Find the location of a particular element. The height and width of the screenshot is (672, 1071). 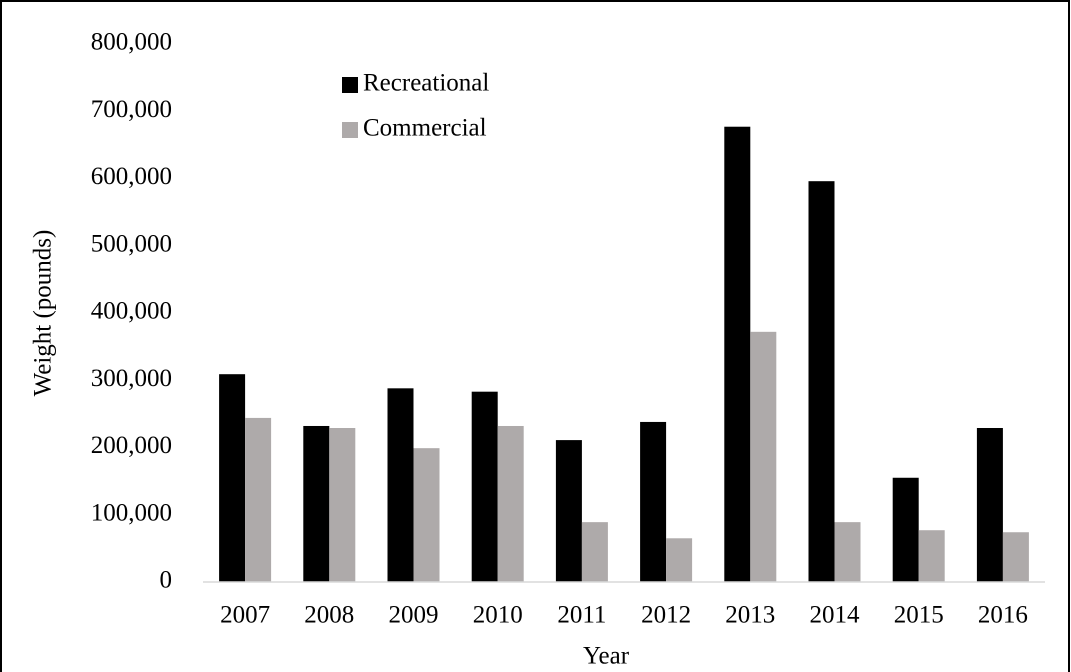

y-axis-label: Weight (pounds) is located at coordinates (43, 313).